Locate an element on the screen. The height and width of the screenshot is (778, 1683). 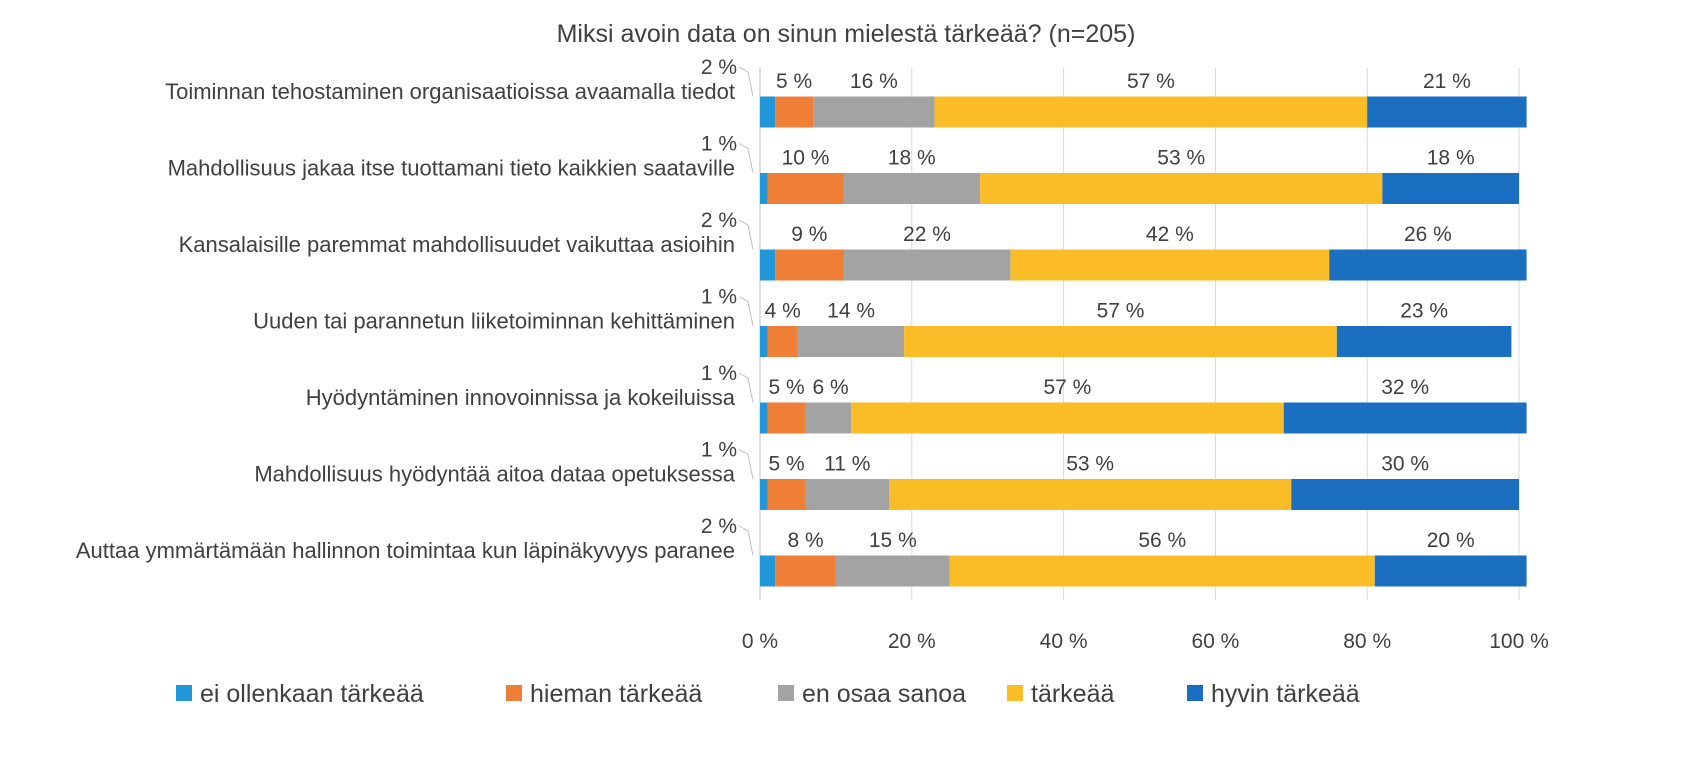
x-axis-ticks: 0 % 20 % 40 % 60 % 80 % 100 % is located at coordinates (1145, 641).